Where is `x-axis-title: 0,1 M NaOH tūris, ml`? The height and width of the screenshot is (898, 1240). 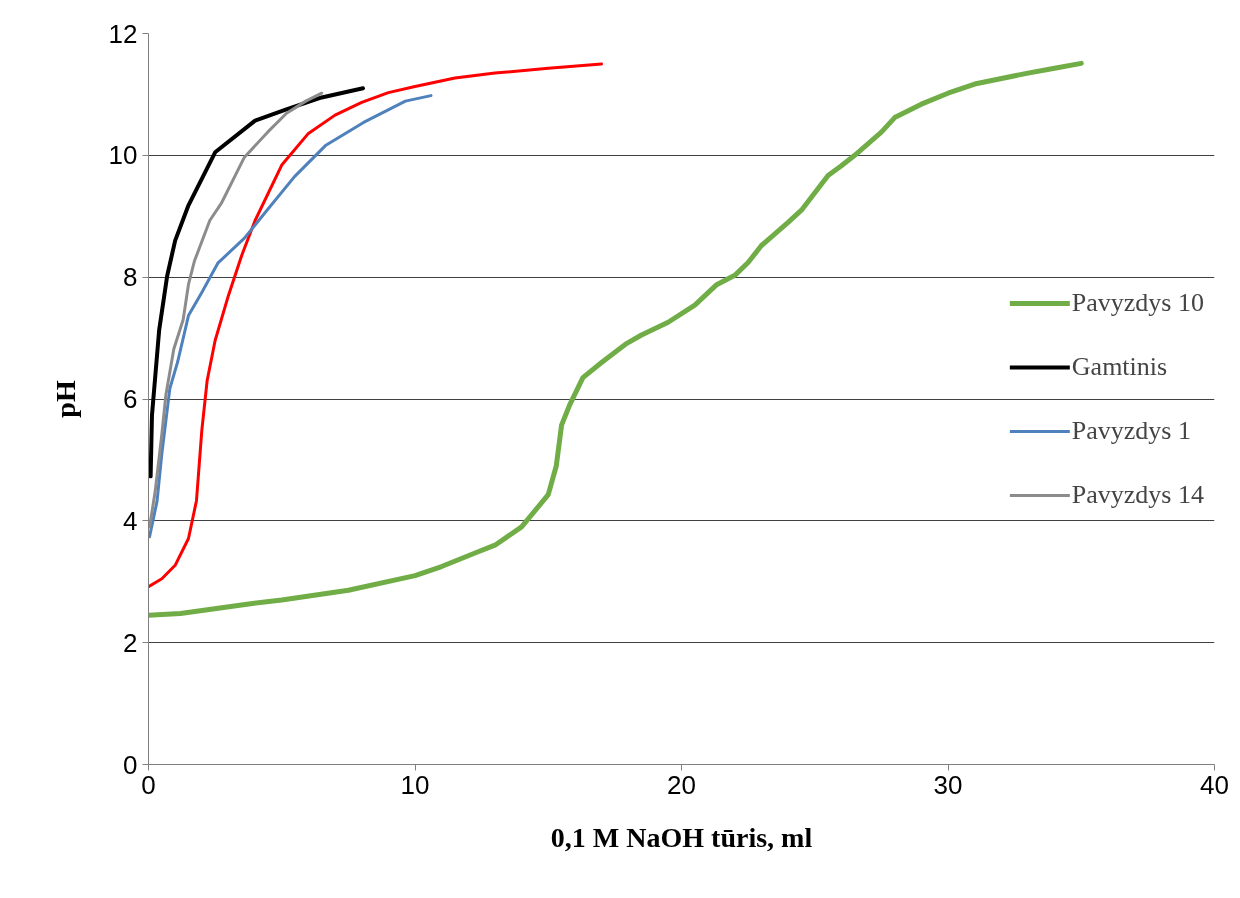
x-axis-title: 0,1 M NaOH tūris, ml is located at coordinates (681, 837).